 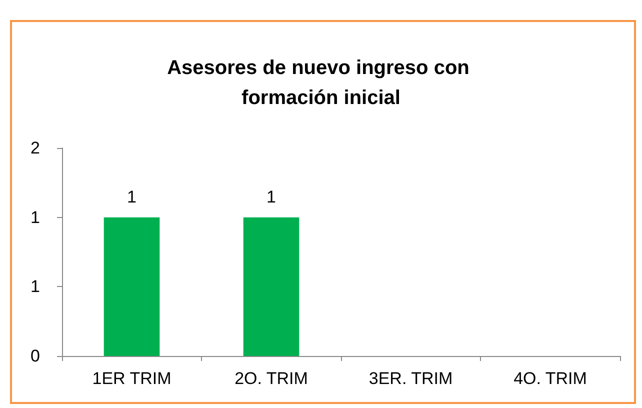 What do you see at coordinates (35, 148) in the screenshot?
I see `y-tick-label: 2` at bounding box center [35, 148].